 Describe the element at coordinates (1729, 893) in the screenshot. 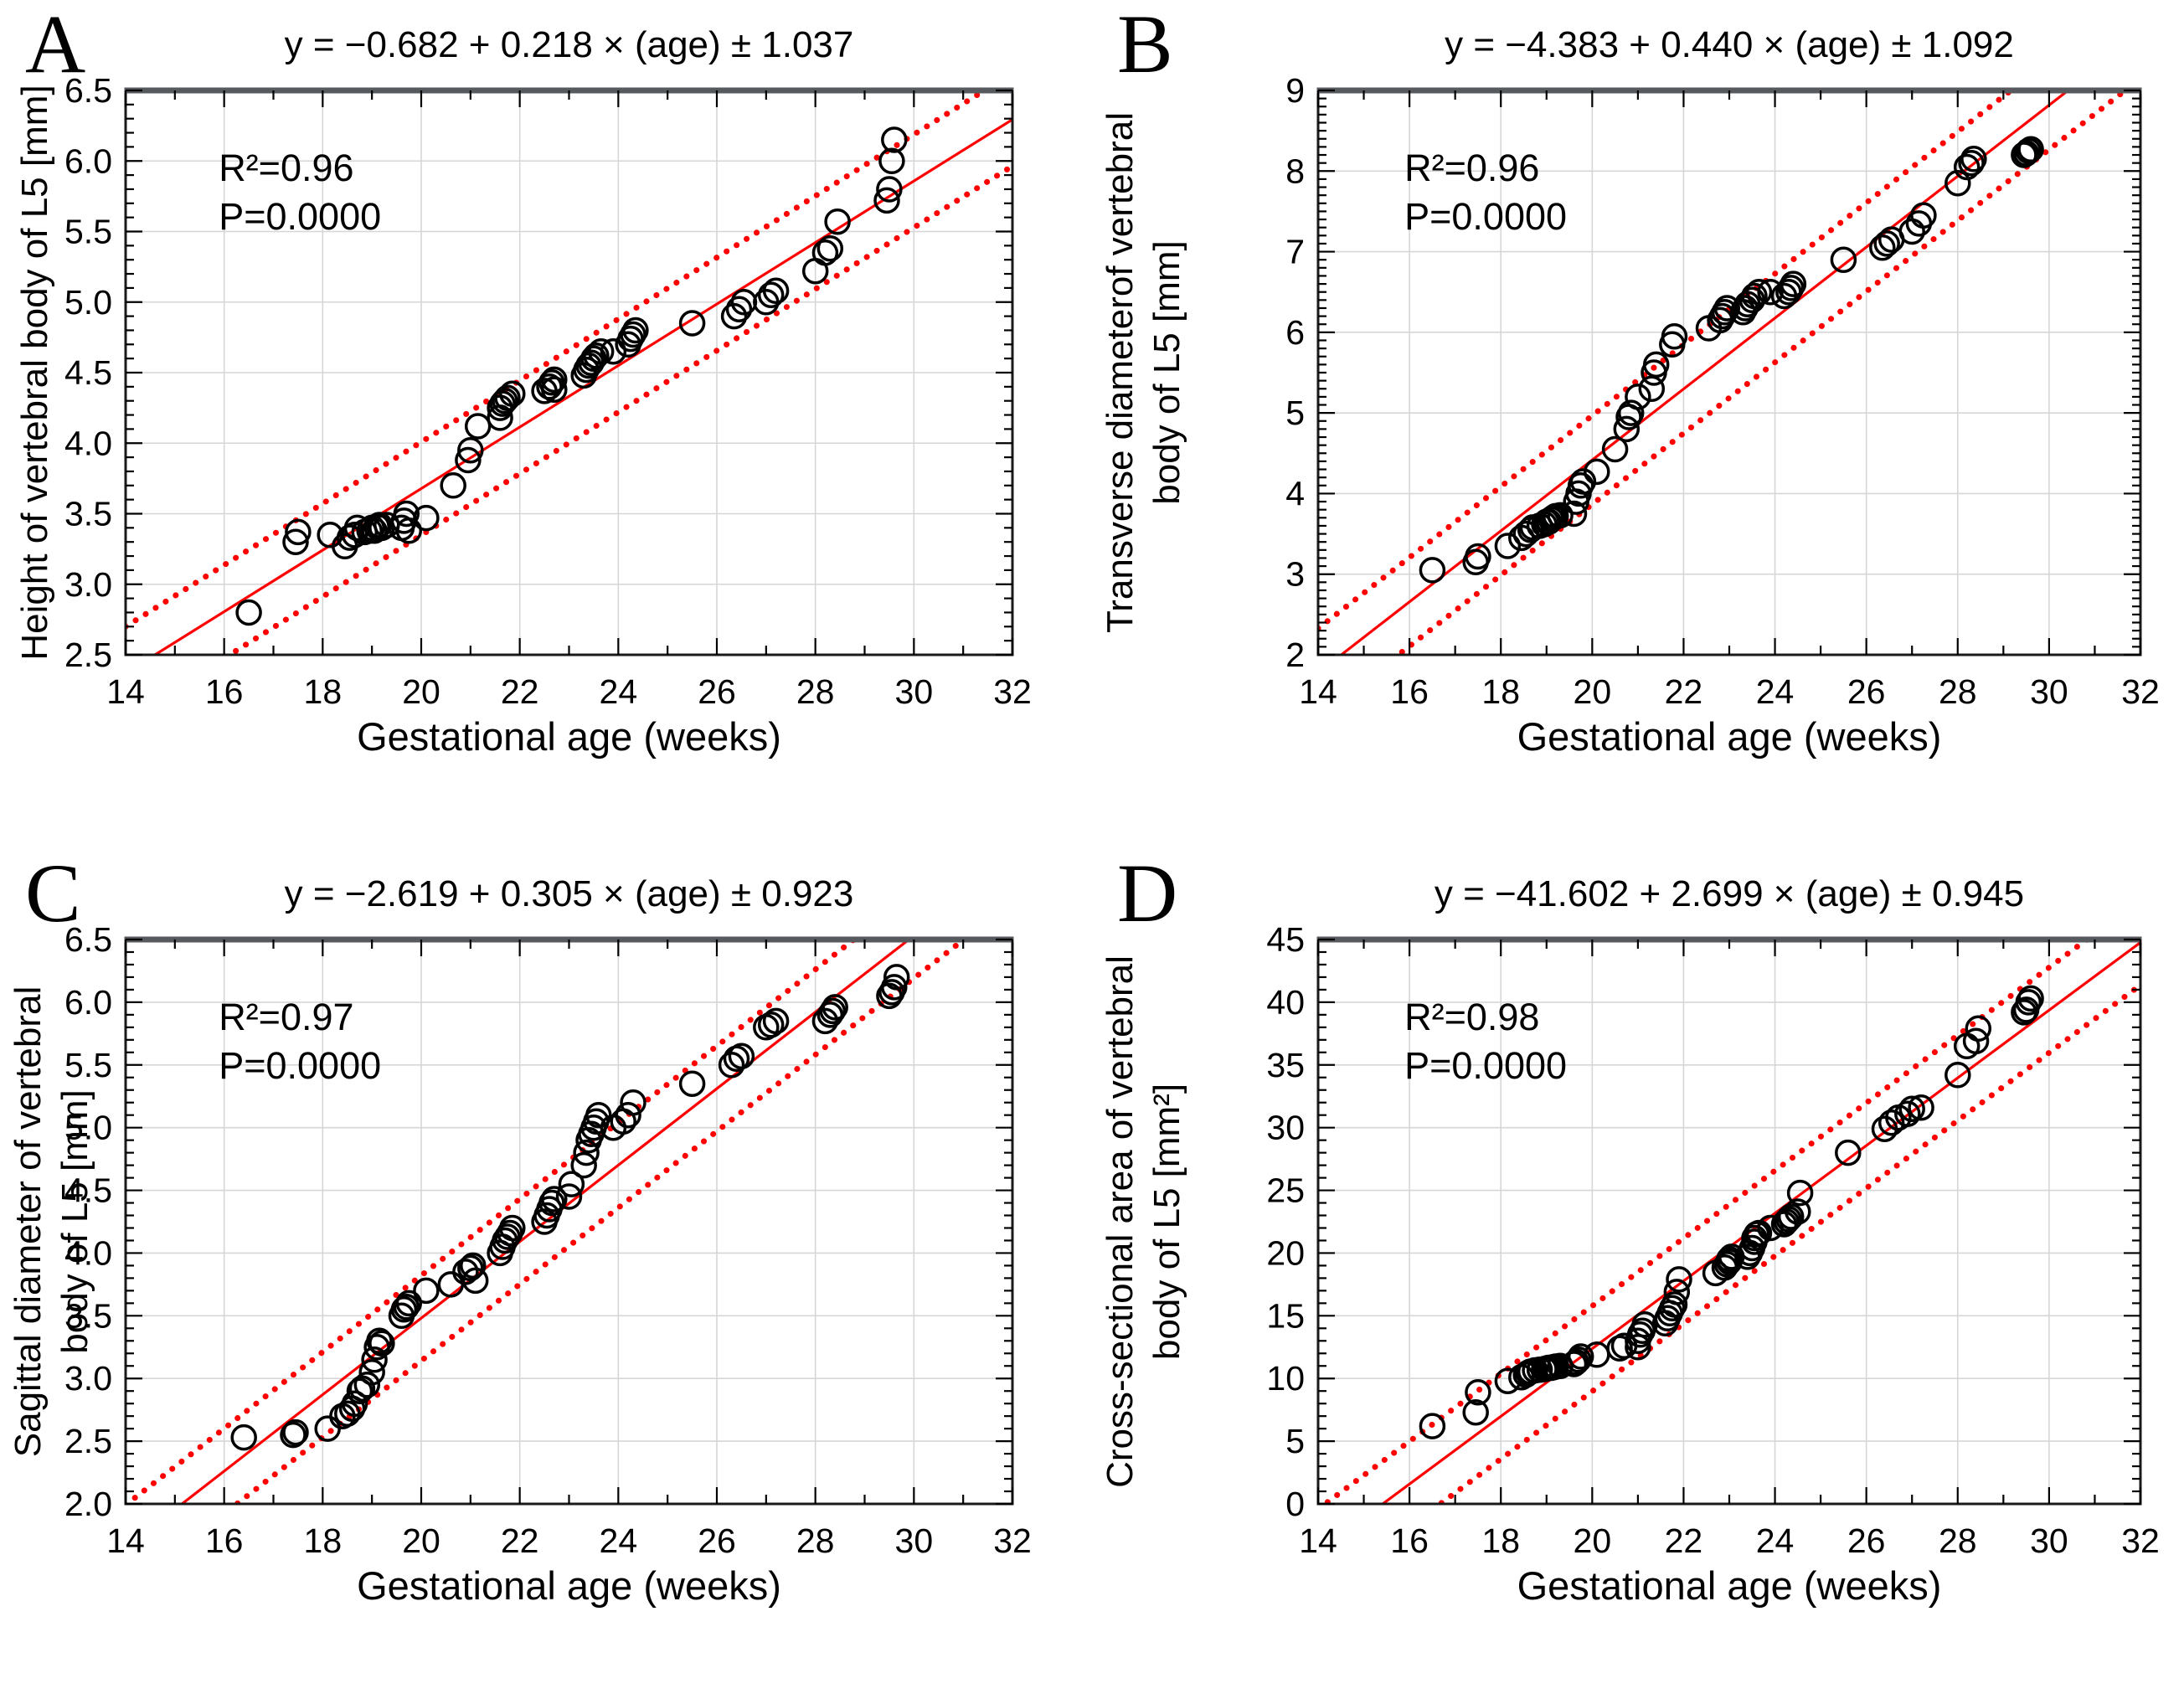

I see `regression-equation-d: y = −41.602 + 2.699 × (age) ± 0.945` at that location.